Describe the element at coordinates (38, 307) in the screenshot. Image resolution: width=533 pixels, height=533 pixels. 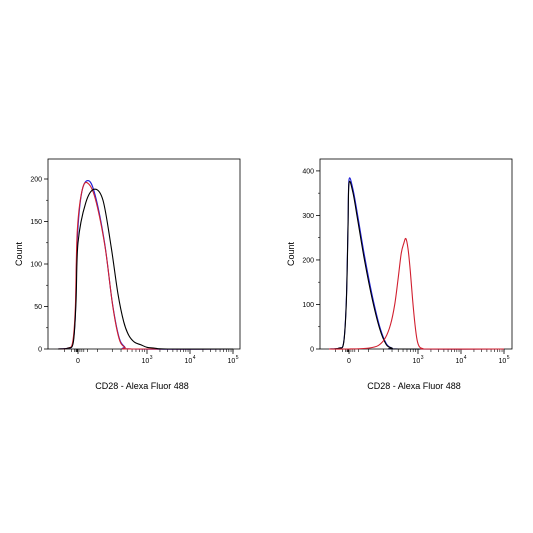
I see `y-tick-label: 50` at that location.